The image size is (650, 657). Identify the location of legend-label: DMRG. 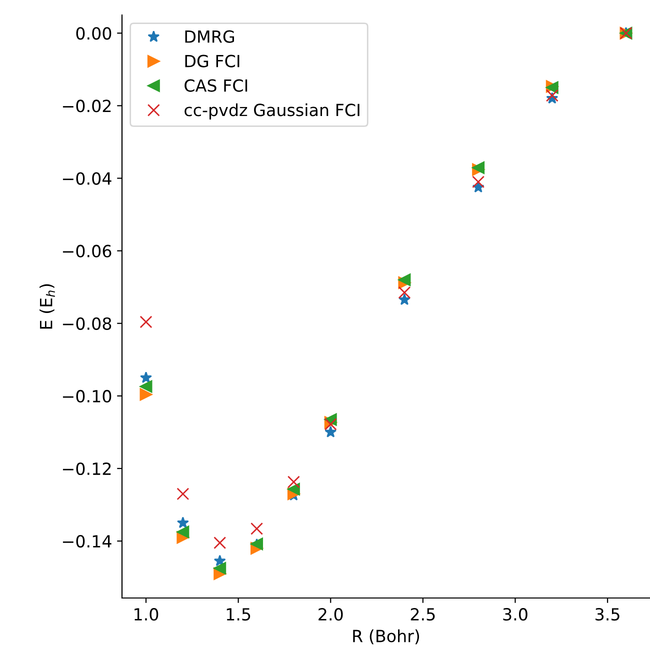
(209, 36).